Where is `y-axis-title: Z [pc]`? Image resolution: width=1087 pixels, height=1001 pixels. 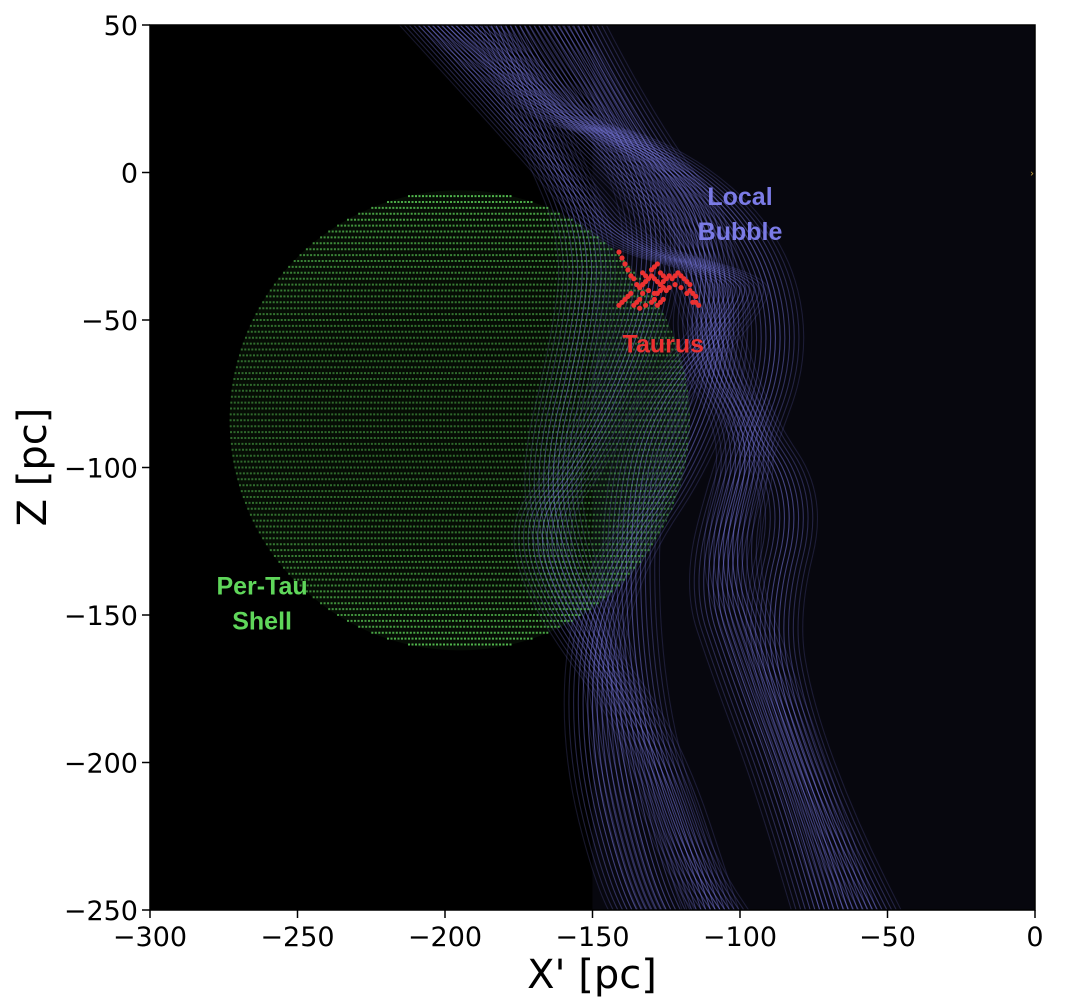 y-axis-title: Z [pc] is located at coordinates (33, 467).